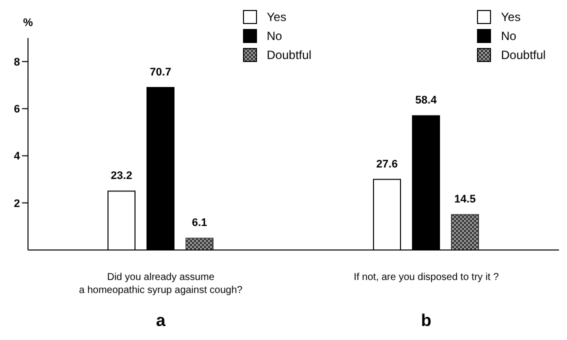 The width and height of the screenshot is (567, 340). What do you see at coordinates (276, 17) in the screenshot?
I see `legend-label: Yes` at bounding box center [276, 17].